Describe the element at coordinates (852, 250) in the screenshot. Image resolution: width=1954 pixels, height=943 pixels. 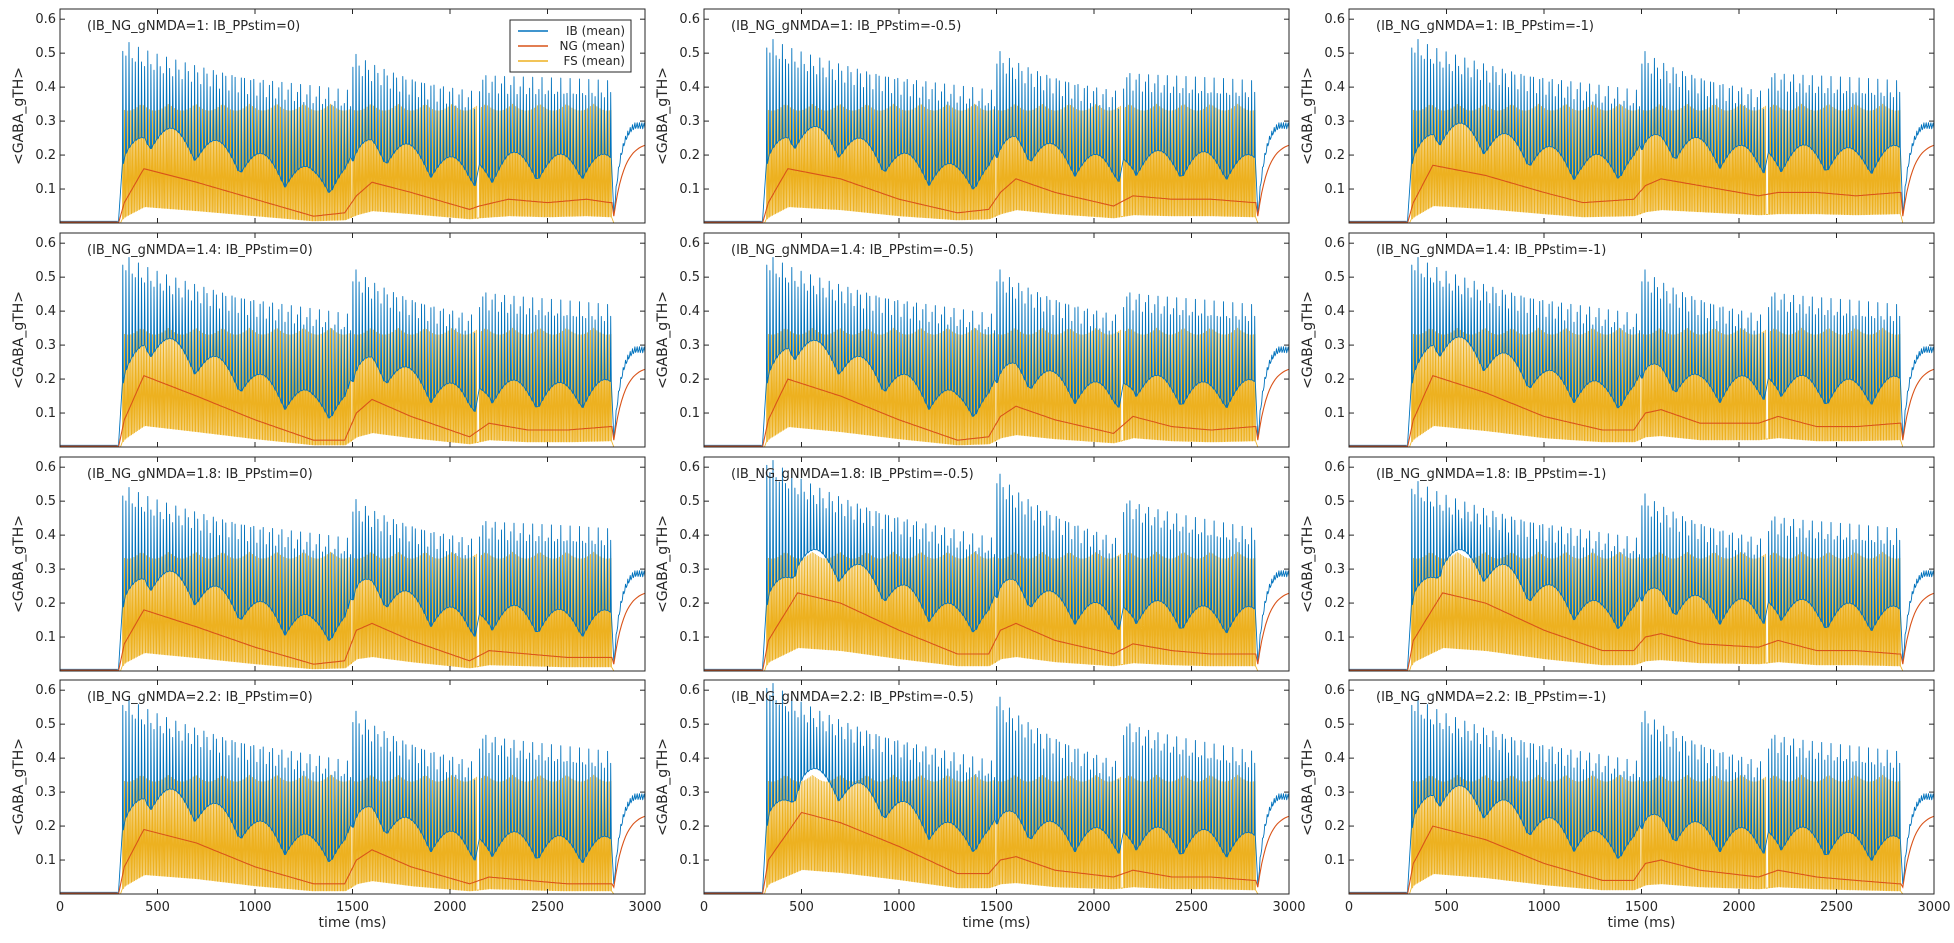
I see `subplot-title: (IB_NG_gNMDA=1.4: IB_PPstim=-0.5)` at that location.